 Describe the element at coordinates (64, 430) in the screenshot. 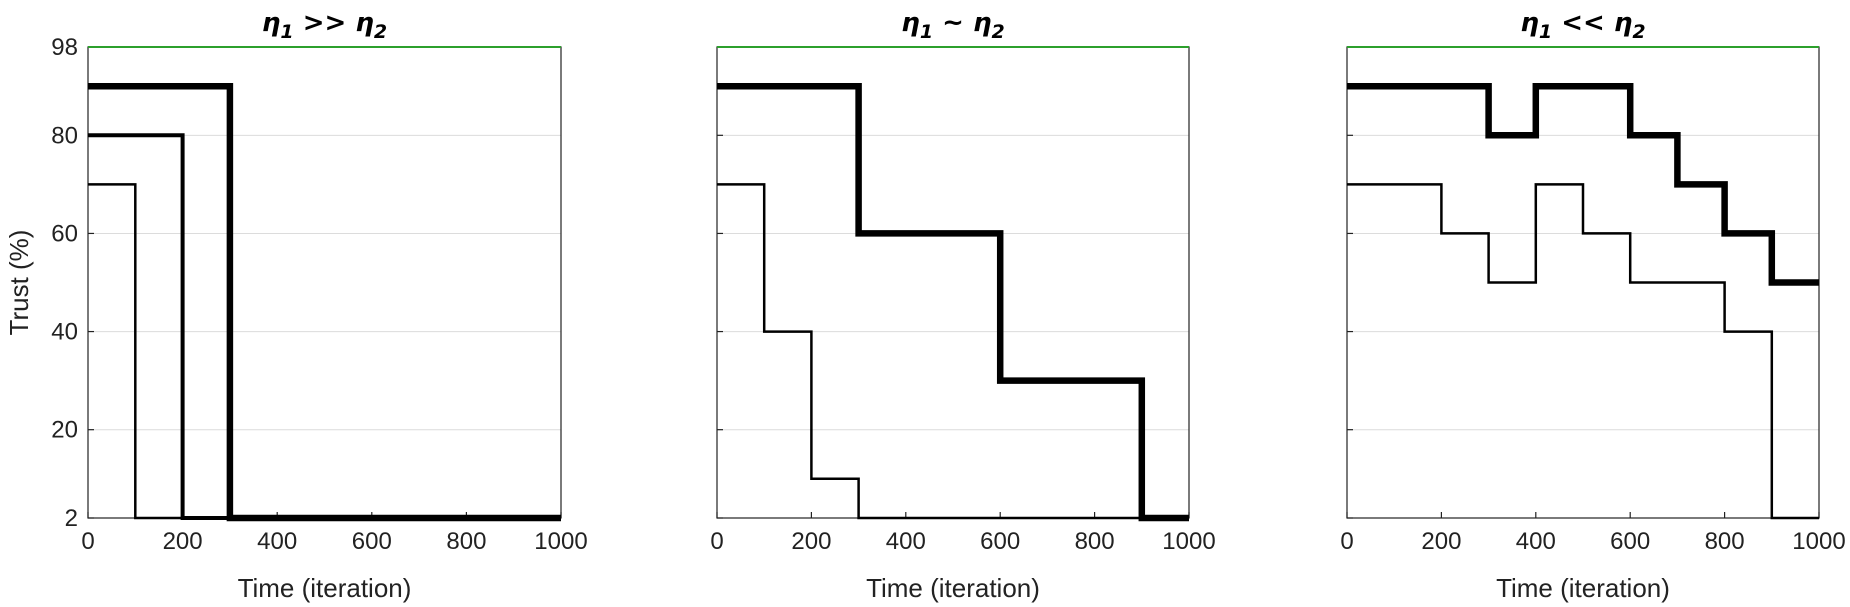

I see `y-tick-label: 20` at that location.